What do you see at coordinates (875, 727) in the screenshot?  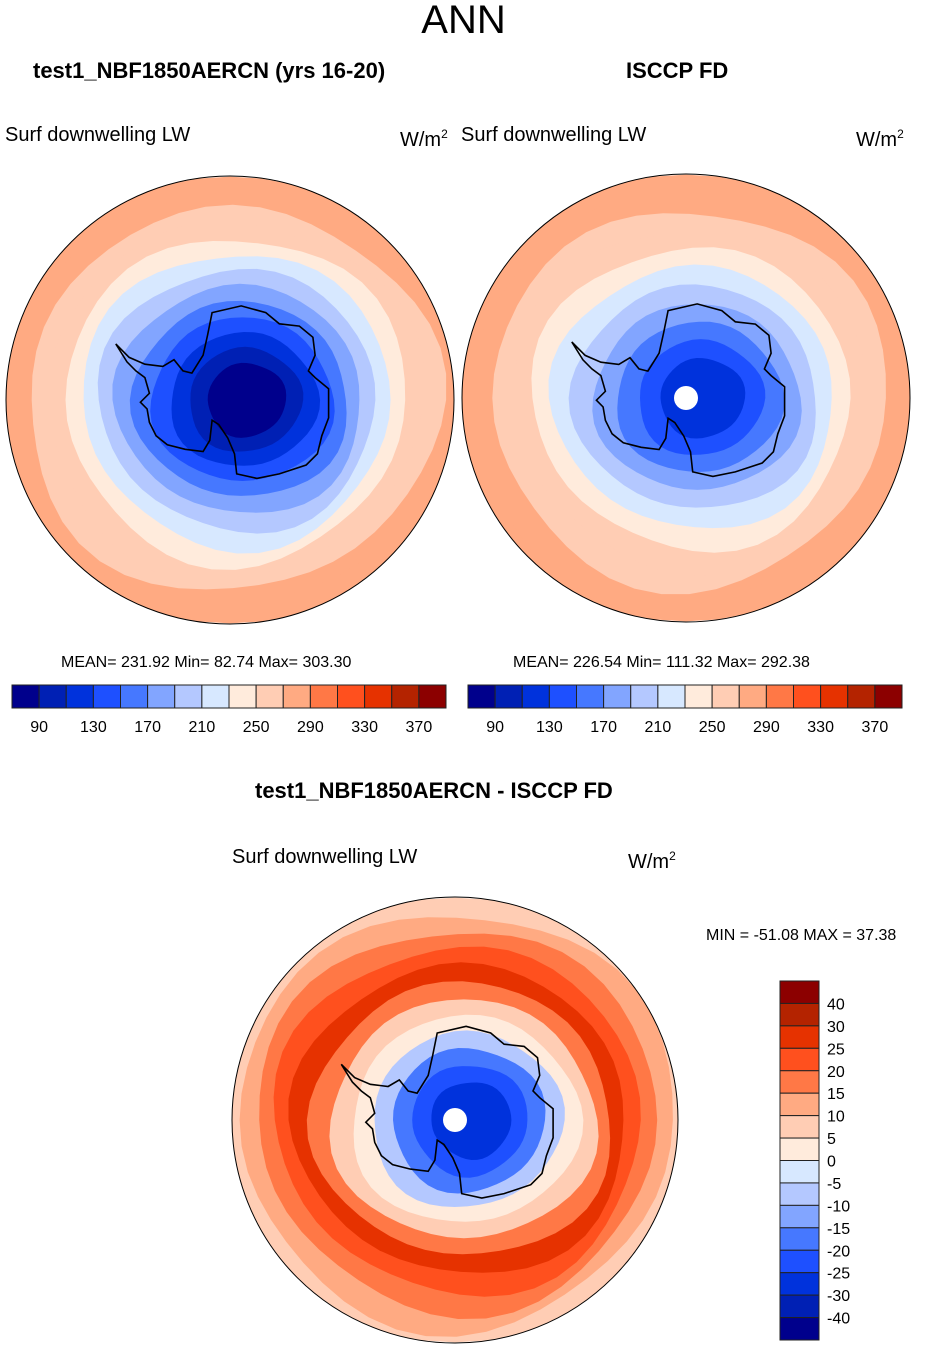 I see `colorbar-tick-label: 370` at bounding box center [875, 727].